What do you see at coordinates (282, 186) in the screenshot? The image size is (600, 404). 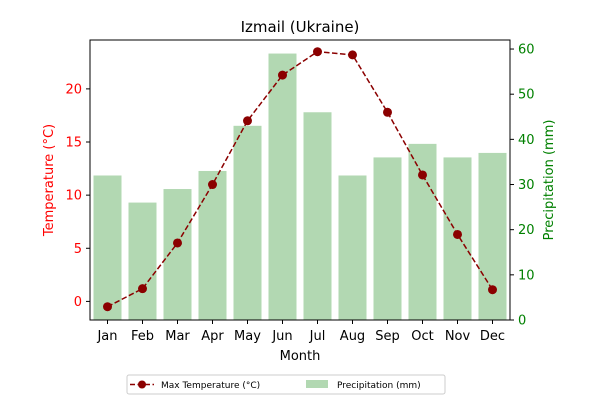 I see `precipitation-bar-jun` at bounding box center [282, 186].